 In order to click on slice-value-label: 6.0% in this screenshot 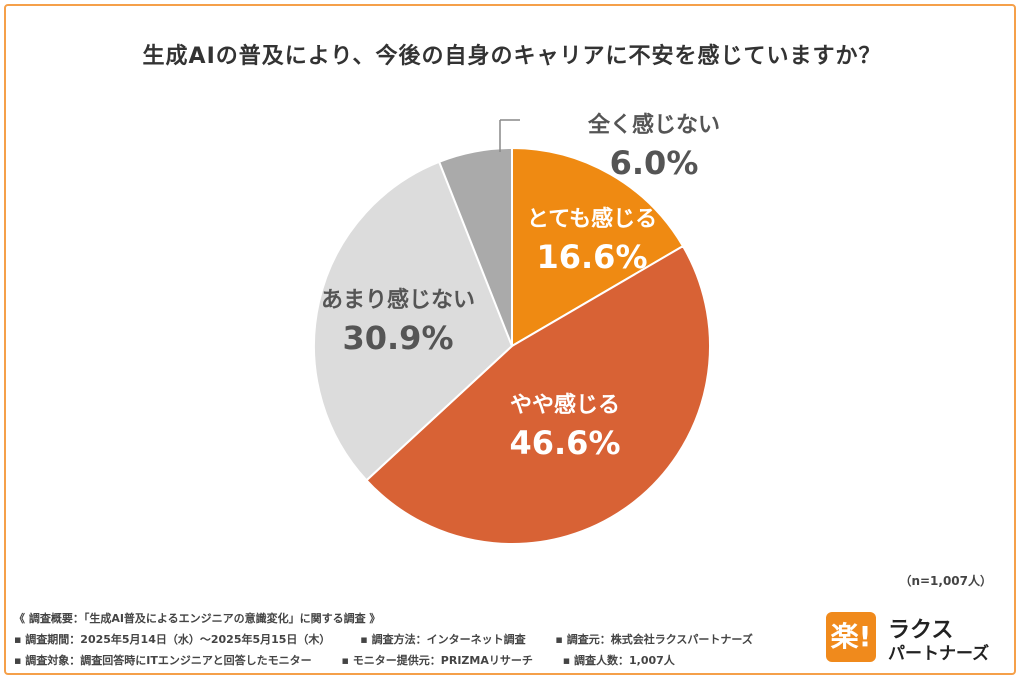, I will do `click(654, 163)`.